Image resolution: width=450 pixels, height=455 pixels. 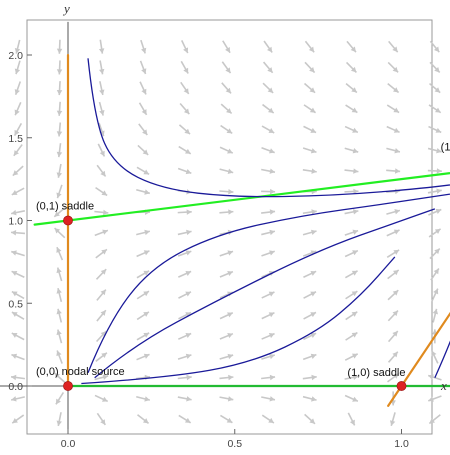 I want to click on y-axis-label: y, so click(x=66, y=8).